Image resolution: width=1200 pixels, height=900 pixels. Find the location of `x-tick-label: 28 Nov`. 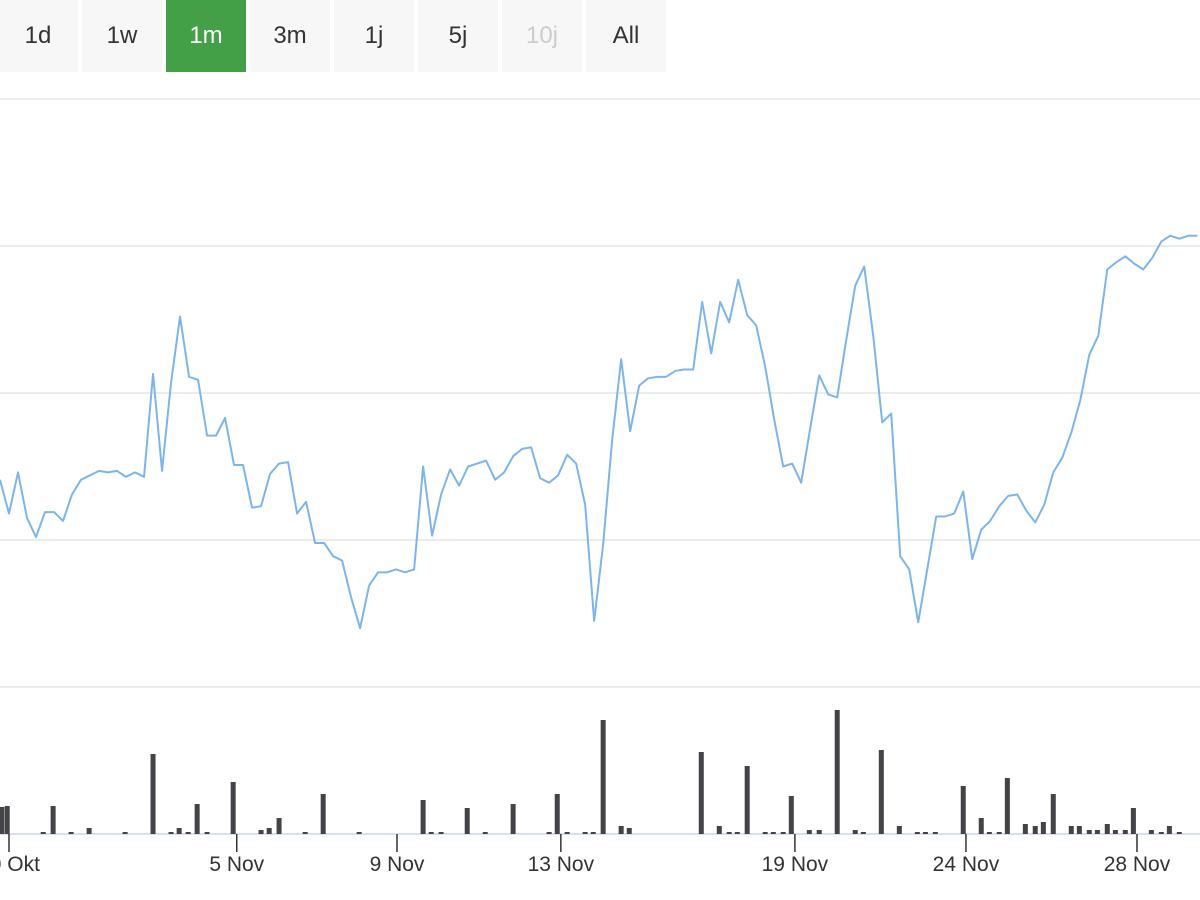

x-tick-label: 28 Nov is located at coordinates (1137, 864).